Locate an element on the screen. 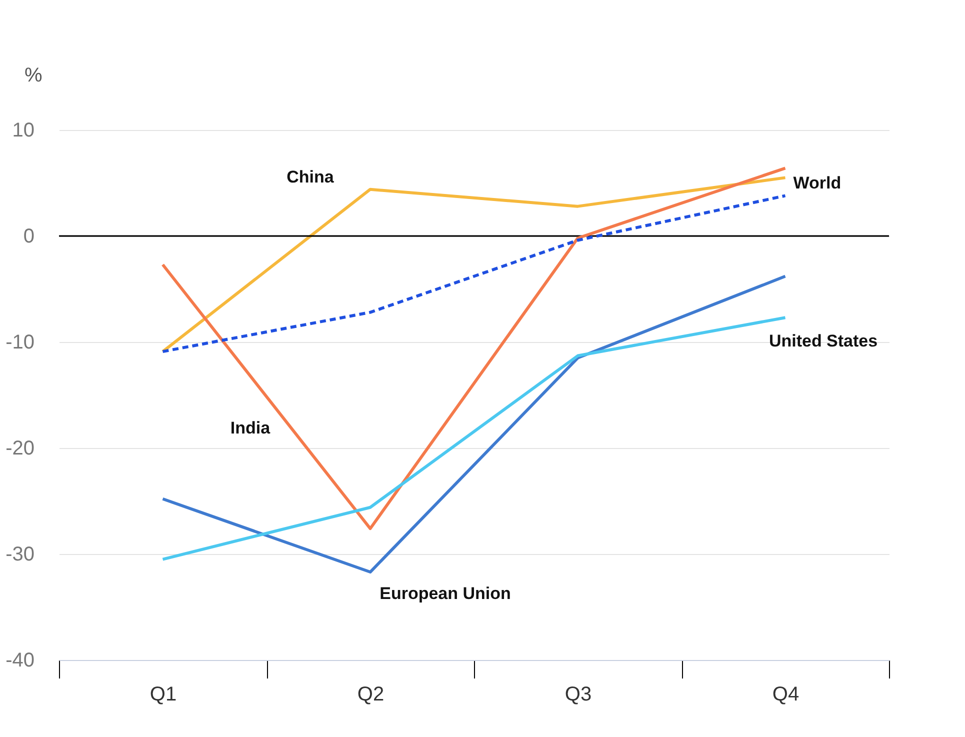 The width and height of the screenshot is (965, 737). x-tick-label: Q1 is located at coordinates (163, 695).